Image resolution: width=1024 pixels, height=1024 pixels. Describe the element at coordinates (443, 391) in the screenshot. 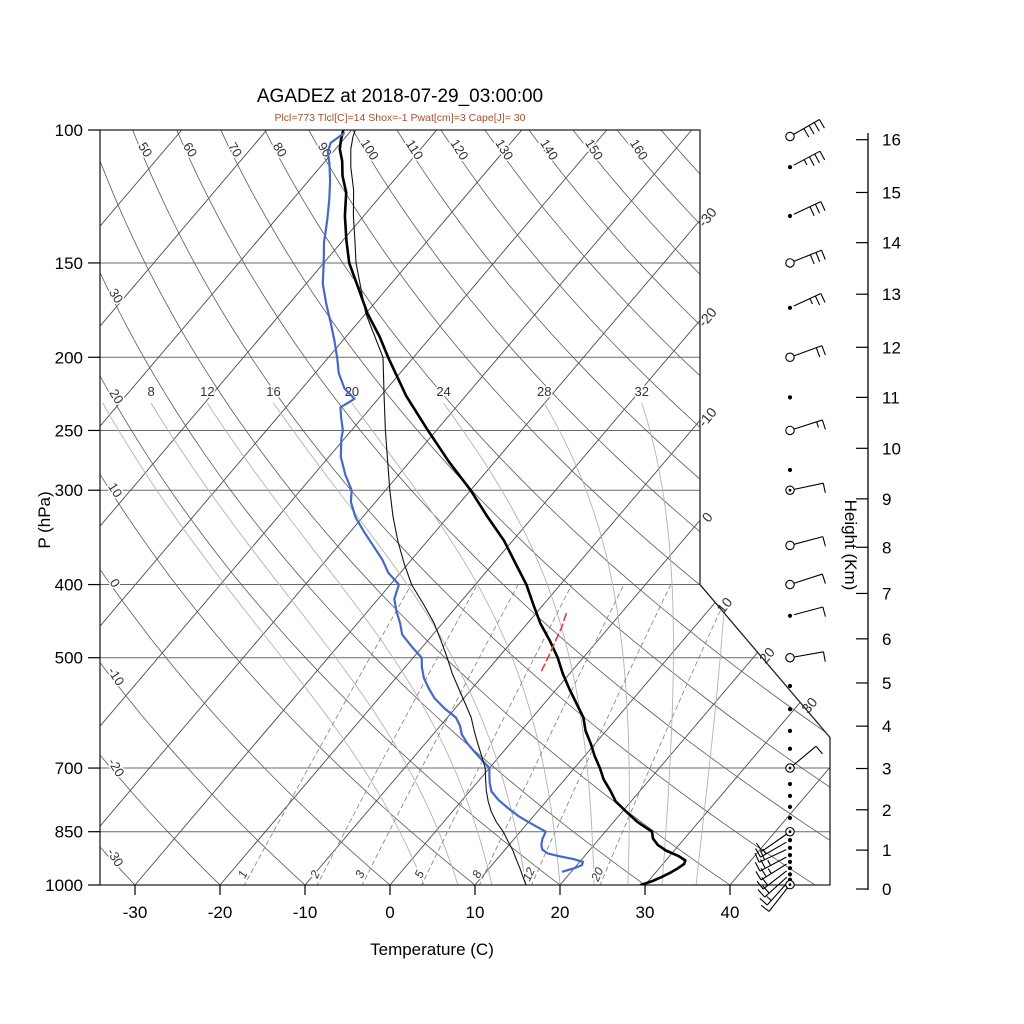

I see `svg-text: 24` at that location.